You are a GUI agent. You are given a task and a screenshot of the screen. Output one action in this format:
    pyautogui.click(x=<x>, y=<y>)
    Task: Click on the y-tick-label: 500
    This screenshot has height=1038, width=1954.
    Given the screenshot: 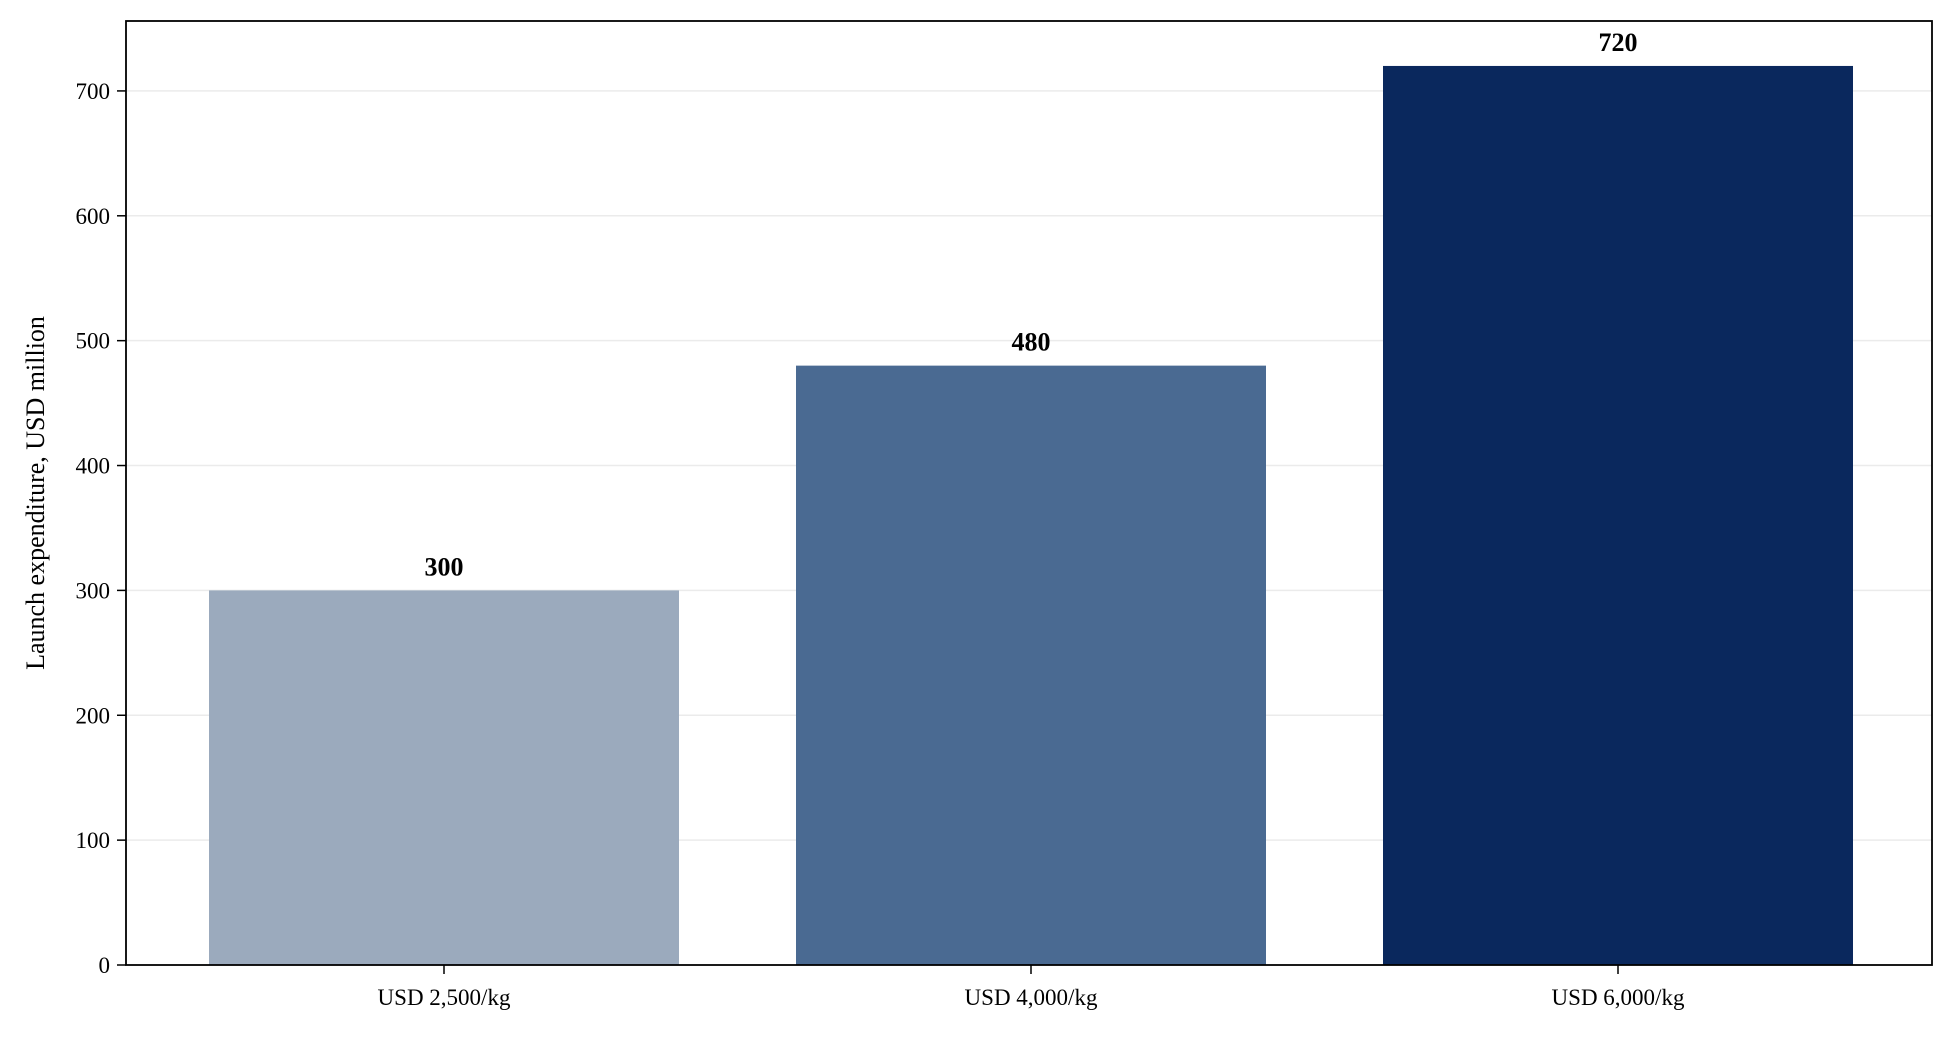 What is the action you would take?
    pyautogui.click(x=93, y=341)
    